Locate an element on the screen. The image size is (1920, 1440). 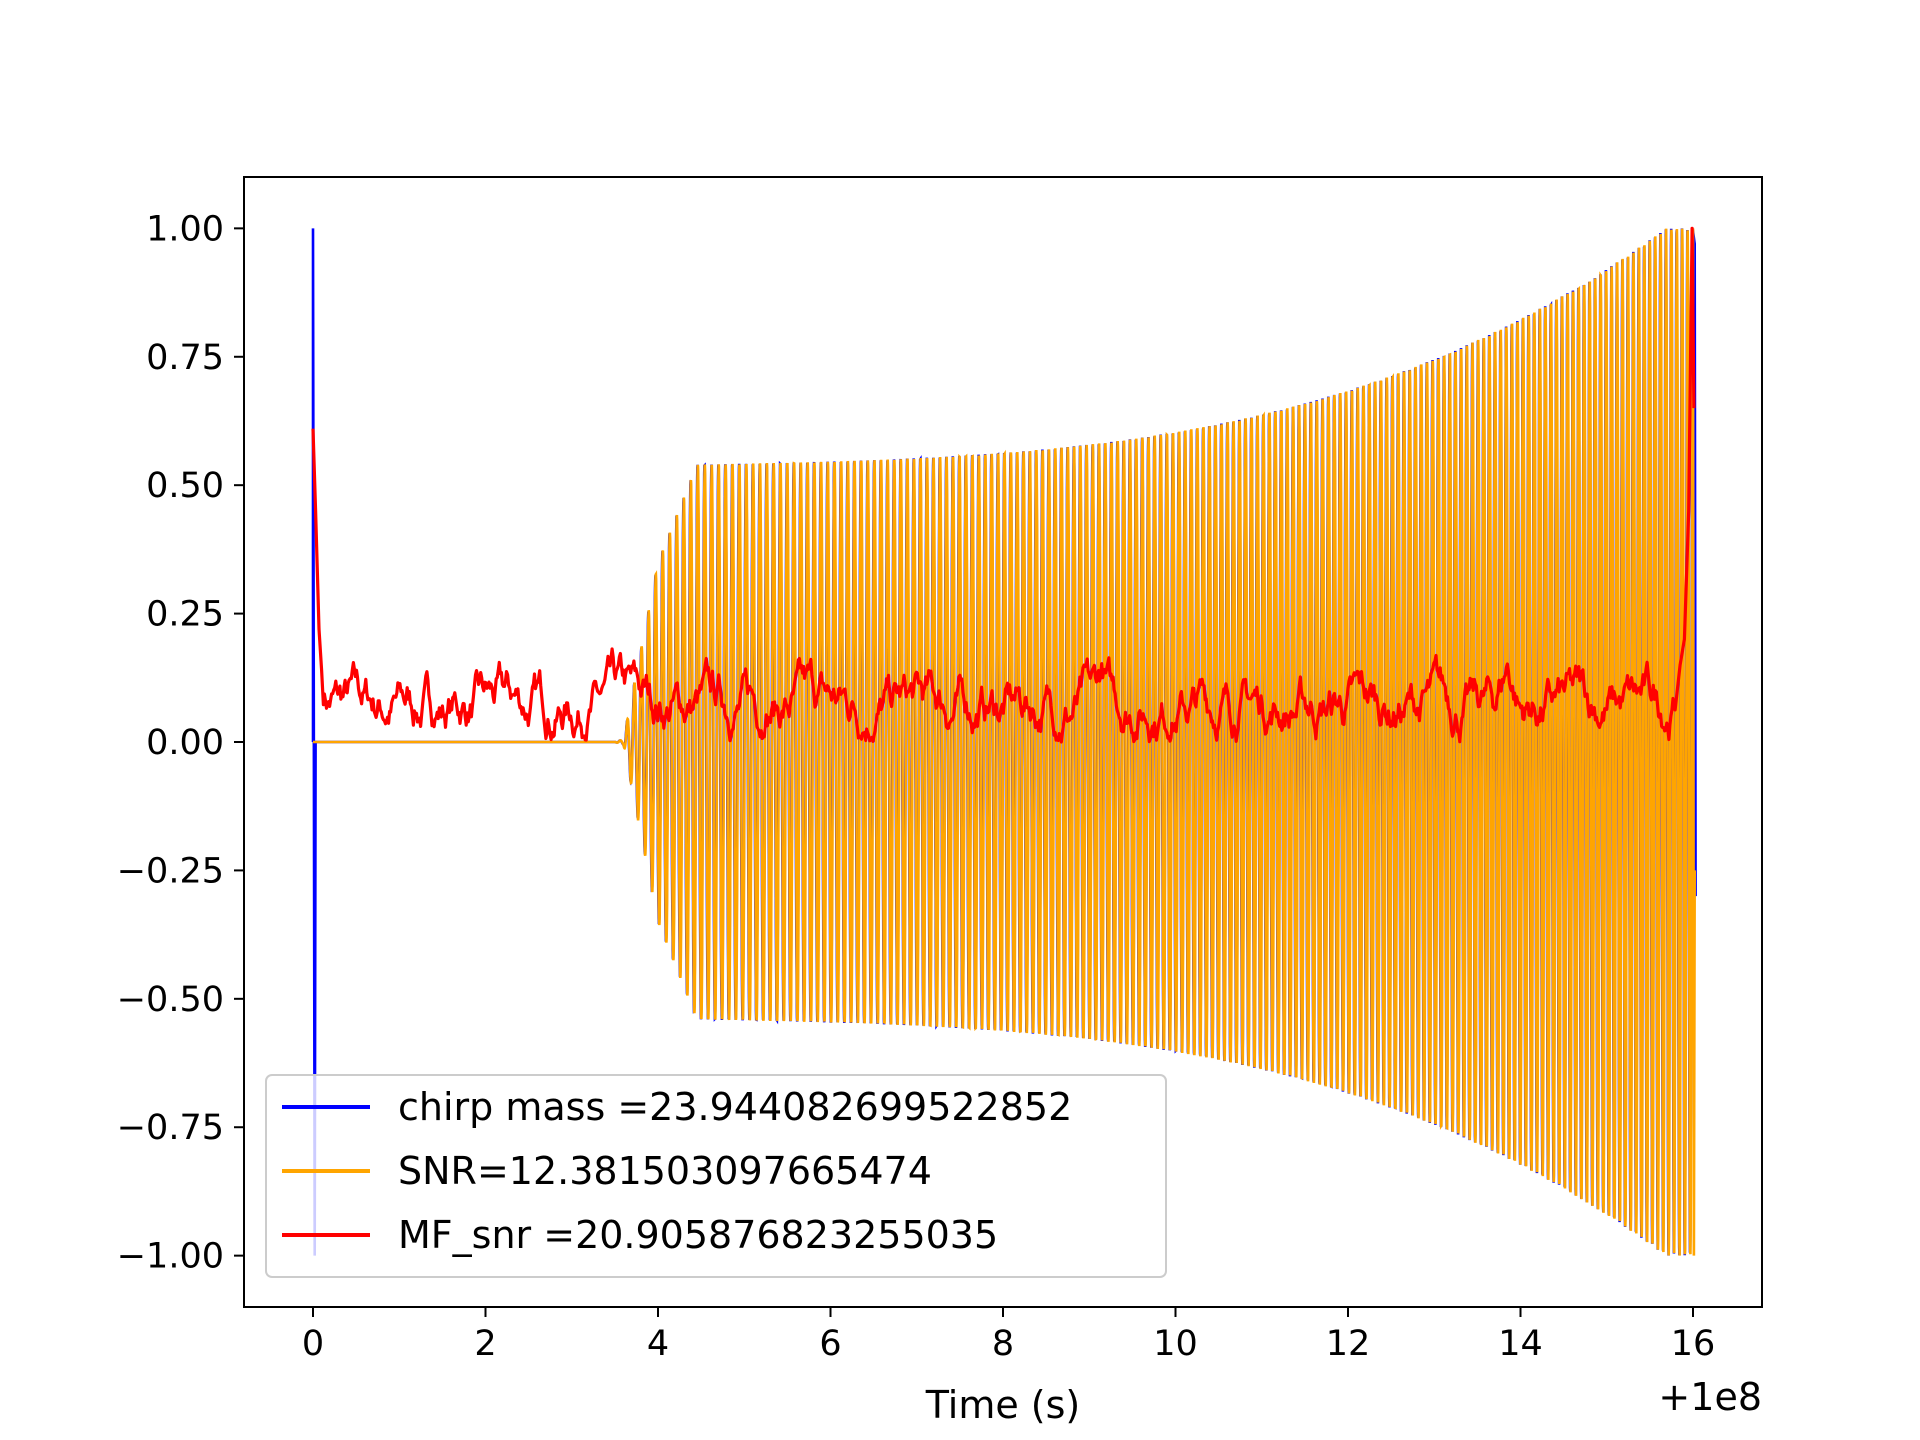
x-tick-label: 14 is located at coordinates (1520, 1344).